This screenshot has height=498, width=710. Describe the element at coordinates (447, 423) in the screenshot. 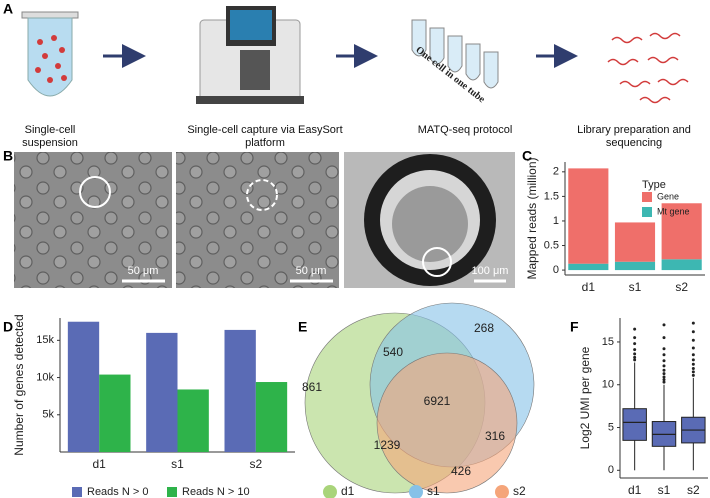

I see `venn-set` at that location.